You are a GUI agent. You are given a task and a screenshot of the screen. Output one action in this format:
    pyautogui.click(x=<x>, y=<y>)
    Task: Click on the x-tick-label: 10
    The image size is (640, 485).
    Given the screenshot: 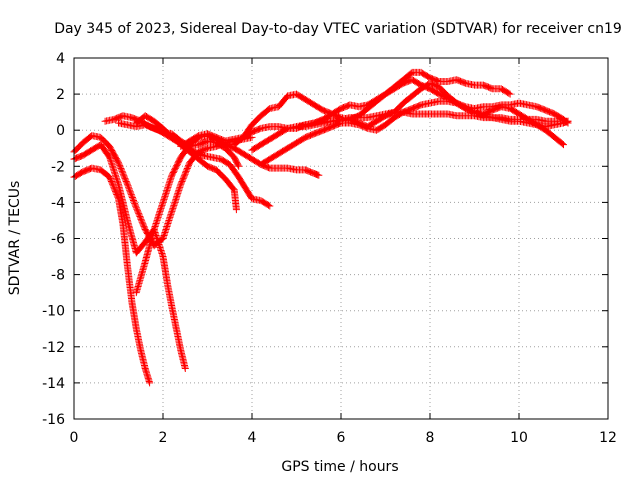 What is the action you would take?
    pyautogui.click(x=519, y=438)
    